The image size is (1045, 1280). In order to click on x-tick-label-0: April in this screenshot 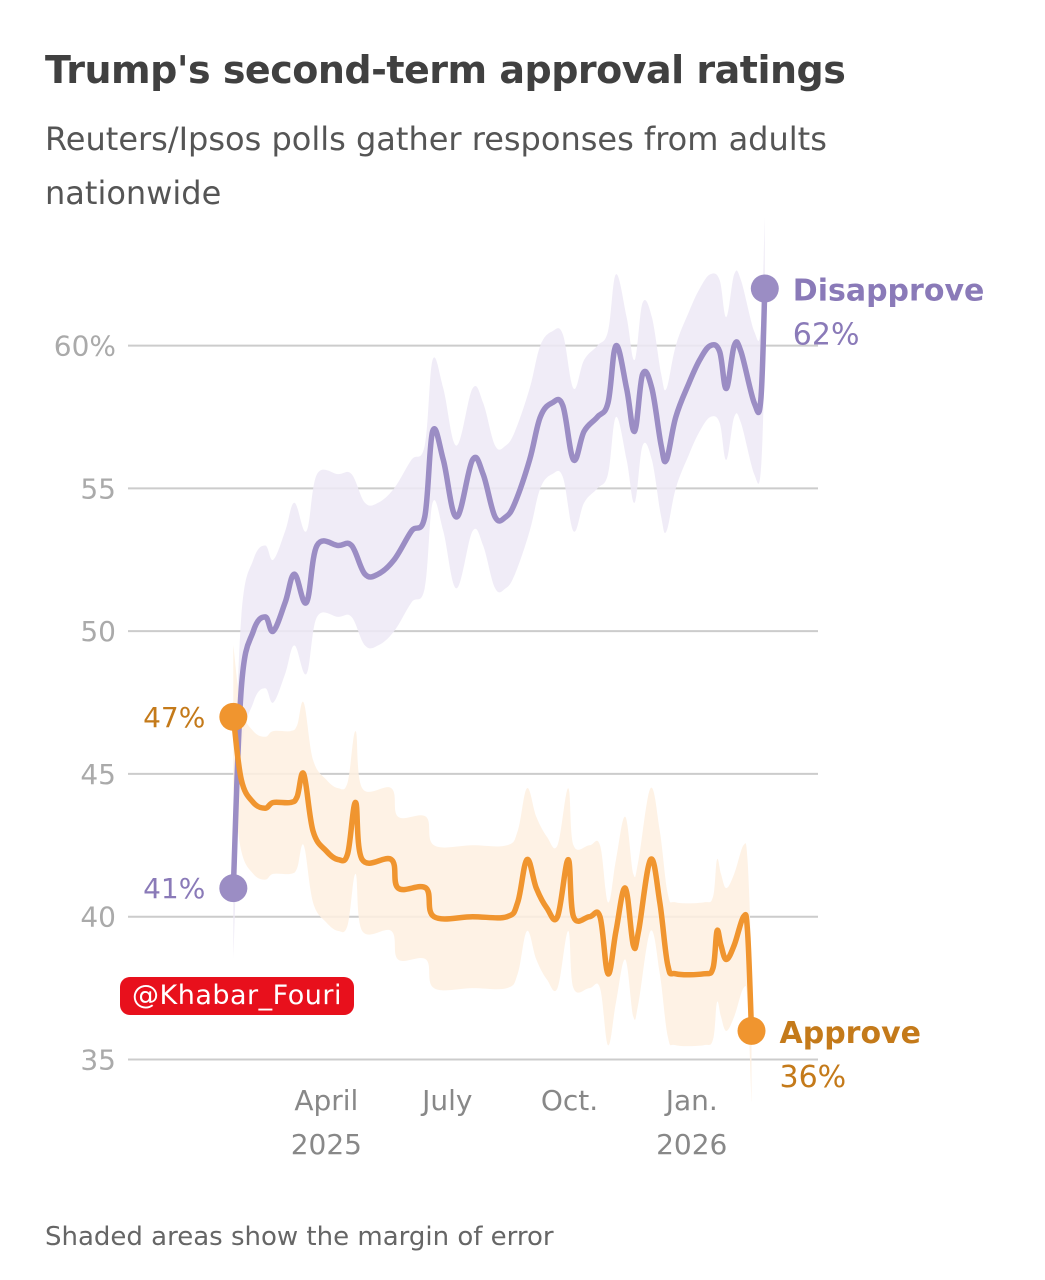, I will do `click(326, 1100)`.